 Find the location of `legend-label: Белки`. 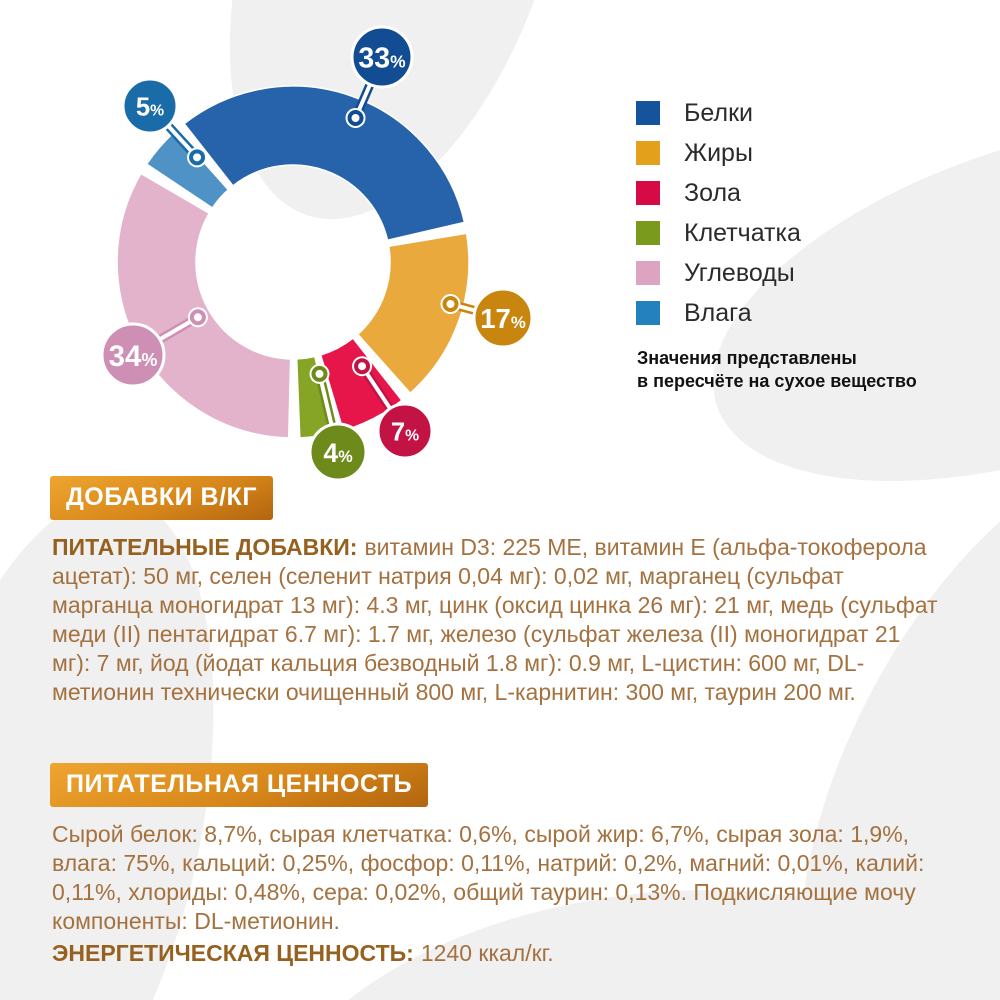

legend-label: Белки is located at coordinates (718, 112).